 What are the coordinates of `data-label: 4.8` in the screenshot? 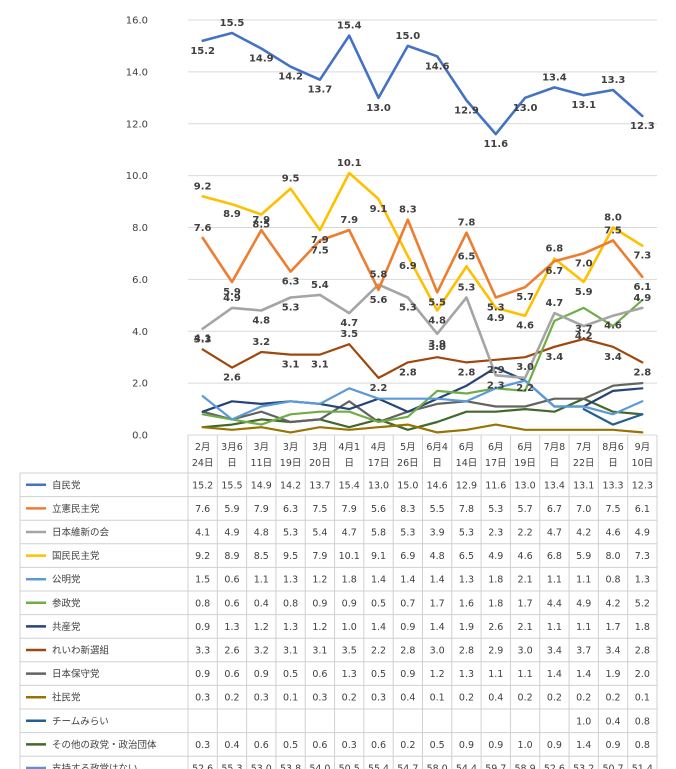 It's located at (261, 321).